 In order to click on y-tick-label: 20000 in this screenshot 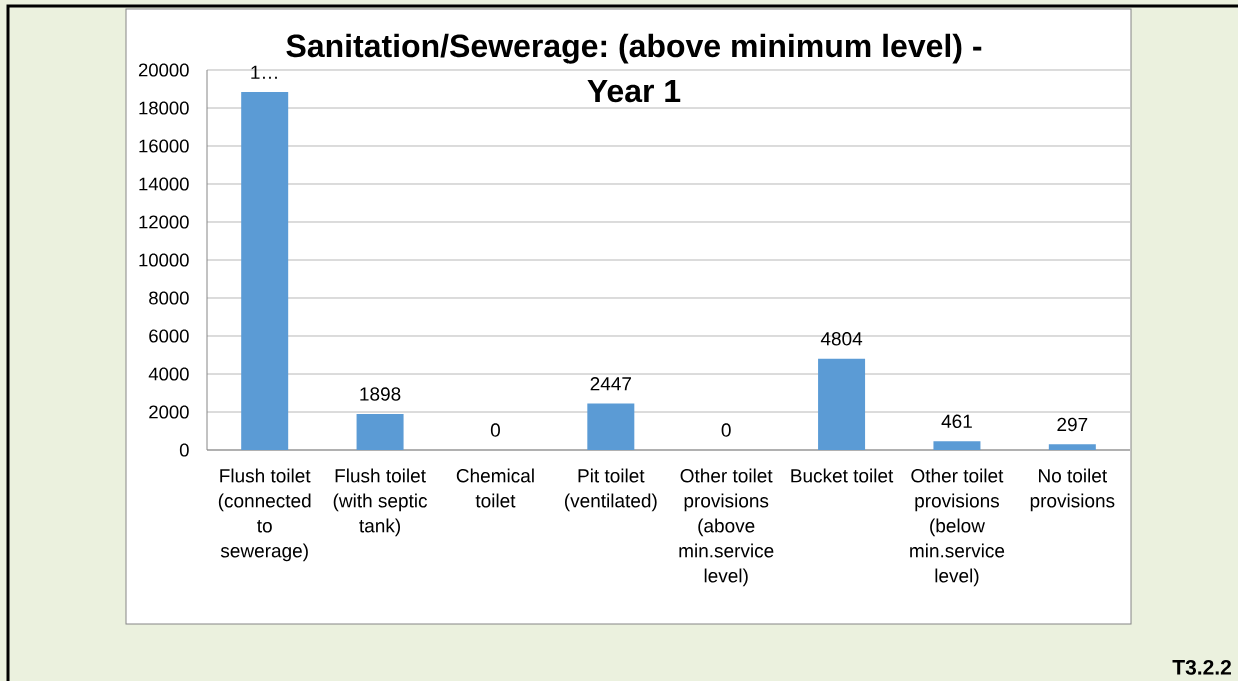, I will do `click(163, 70)`.